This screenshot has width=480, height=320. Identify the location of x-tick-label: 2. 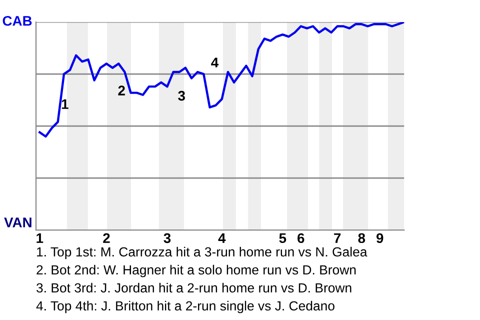
(106, 238).